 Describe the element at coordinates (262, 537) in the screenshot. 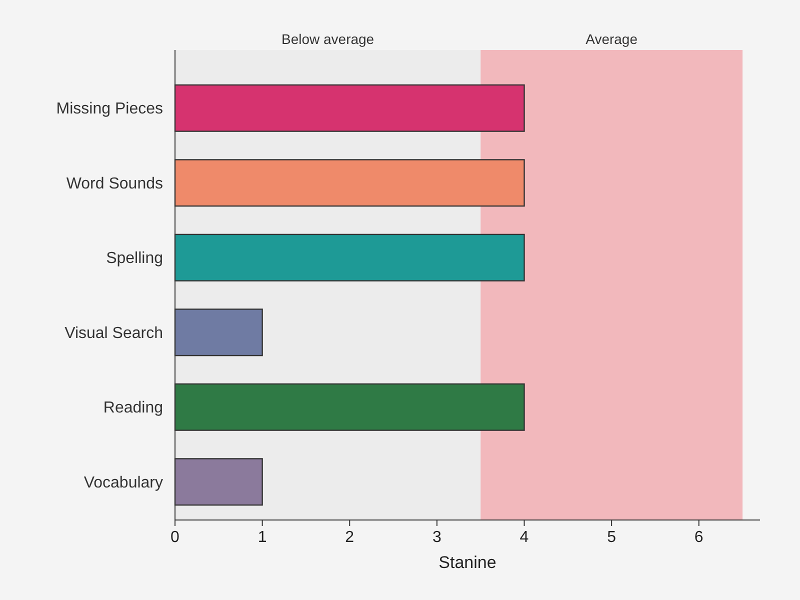

I see `x-tick-label: 1` at that location.